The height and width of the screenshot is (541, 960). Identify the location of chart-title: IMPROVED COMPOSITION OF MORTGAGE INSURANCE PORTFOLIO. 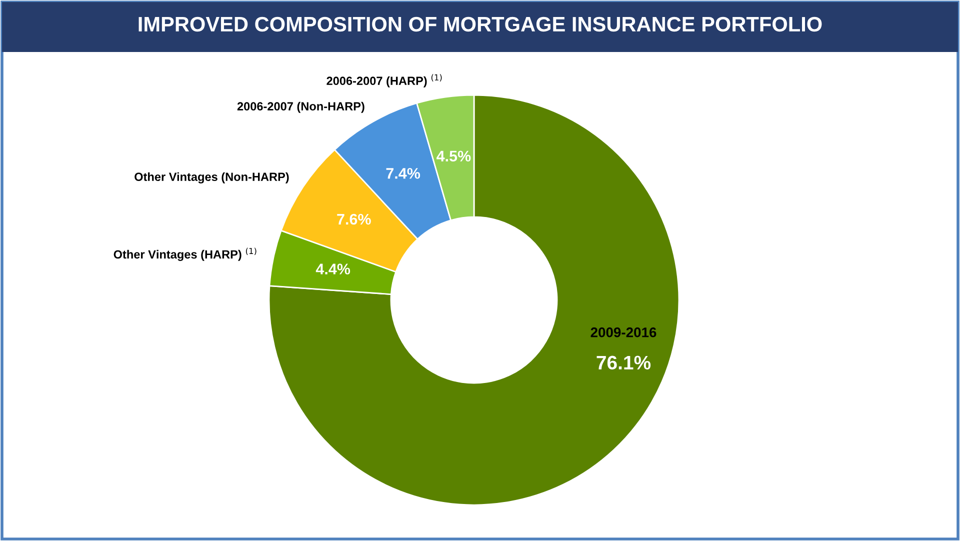
(480, 24).